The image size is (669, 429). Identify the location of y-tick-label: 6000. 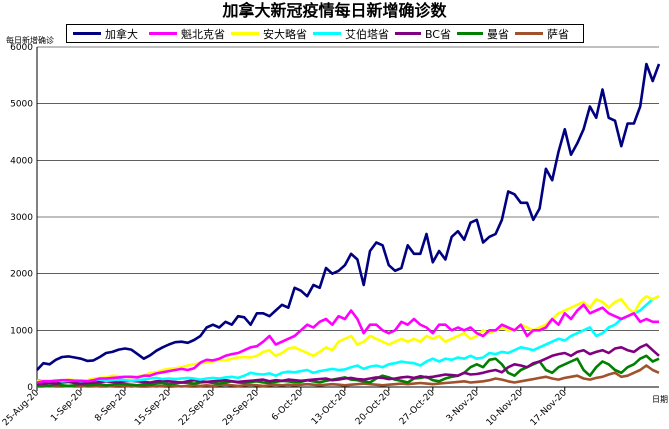
(21, 48).